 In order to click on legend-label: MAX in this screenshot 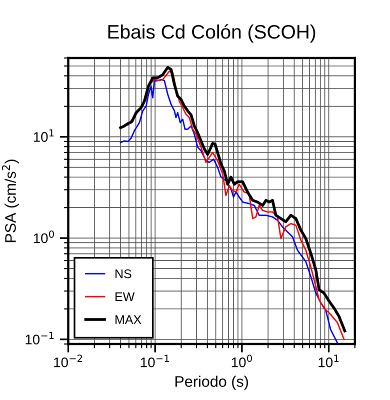, I will do `click(129, 319)`.